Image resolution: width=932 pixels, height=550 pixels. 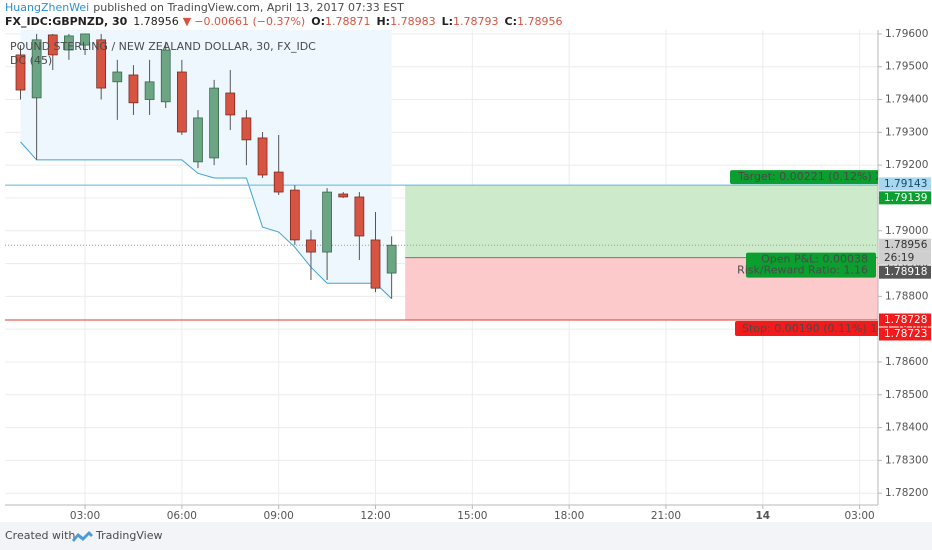 I want to click on target-label: Target: 0.00221 (0.12%) 22., so click(x=815, y=176).